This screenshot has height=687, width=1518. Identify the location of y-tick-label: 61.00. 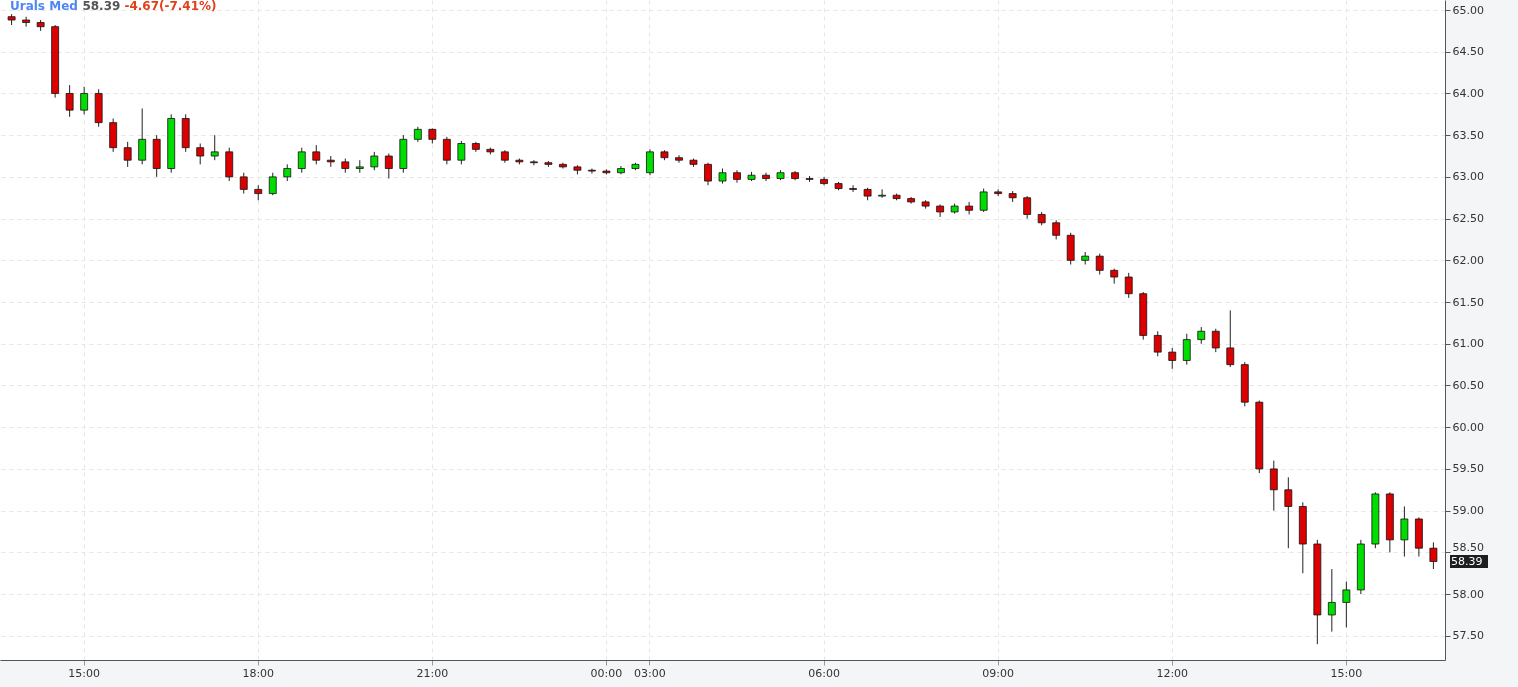
(1468, 344).